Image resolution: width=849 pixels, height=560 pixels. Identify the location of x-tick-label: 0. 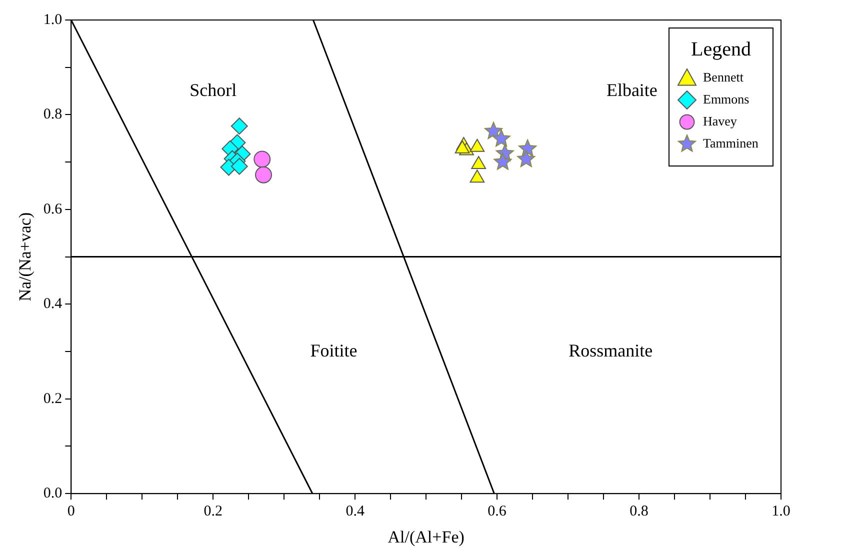
(71, 512).